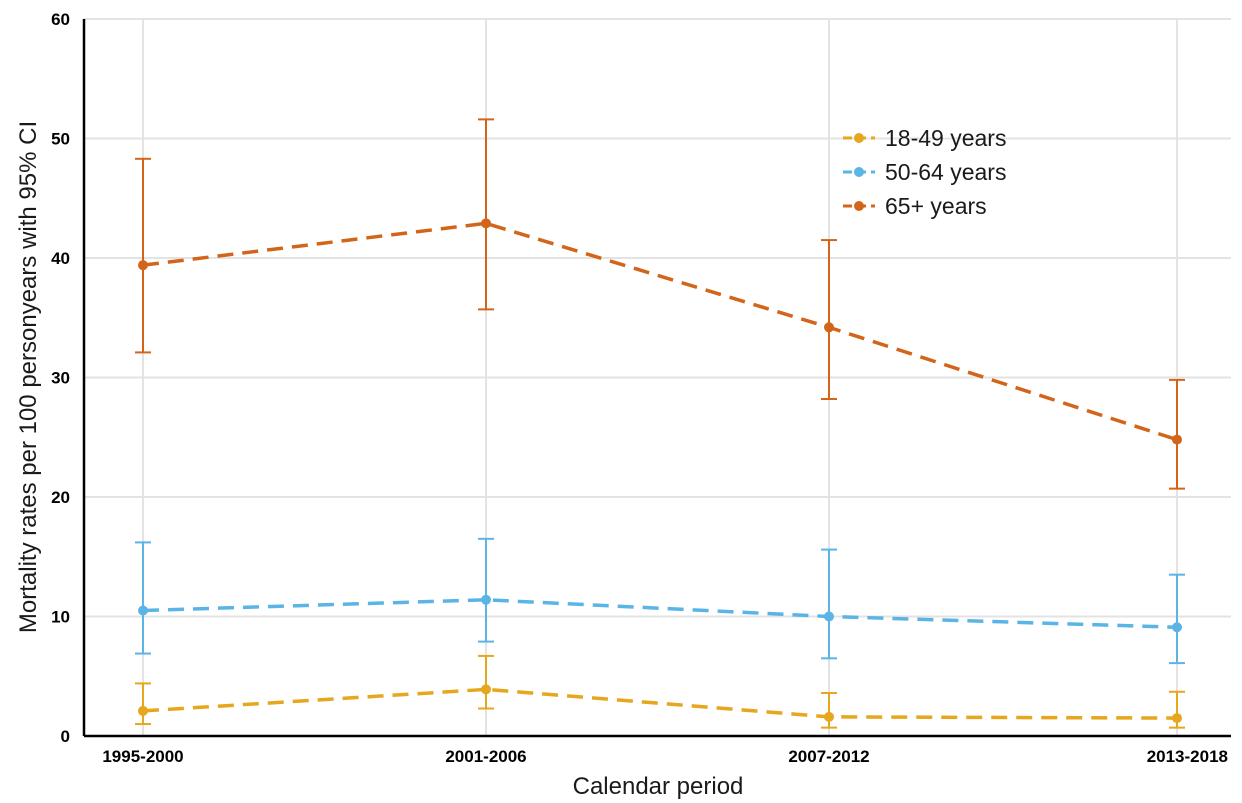 This screenshot has height=803, width=1242. I want to click on legend-item: 65+ years, so click(915, 206).